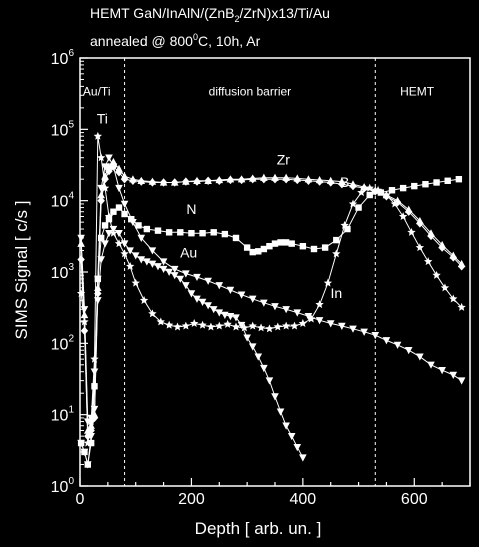 The width and height of the screenshot is (479, 547). Describe the element at coordinates (303, 499) in the screenshot. I see `x-tick-label: 400` at that location.